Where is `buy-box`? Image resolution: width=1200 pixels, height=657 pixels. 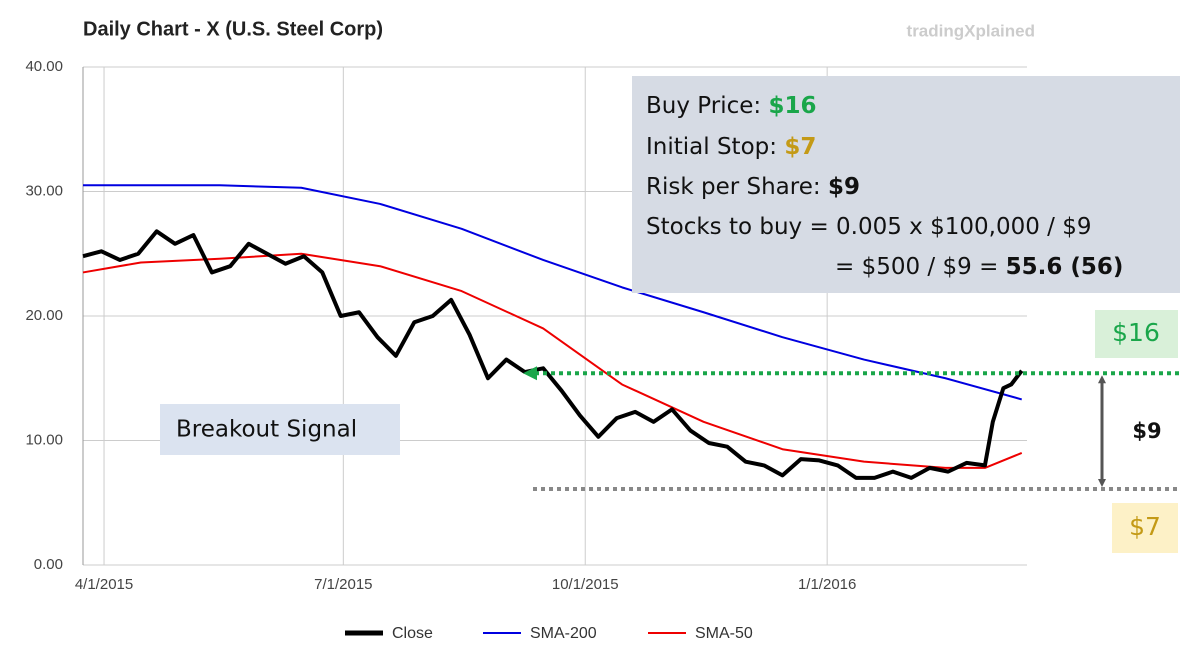 buy-box is located at coordinates (1136, 334).